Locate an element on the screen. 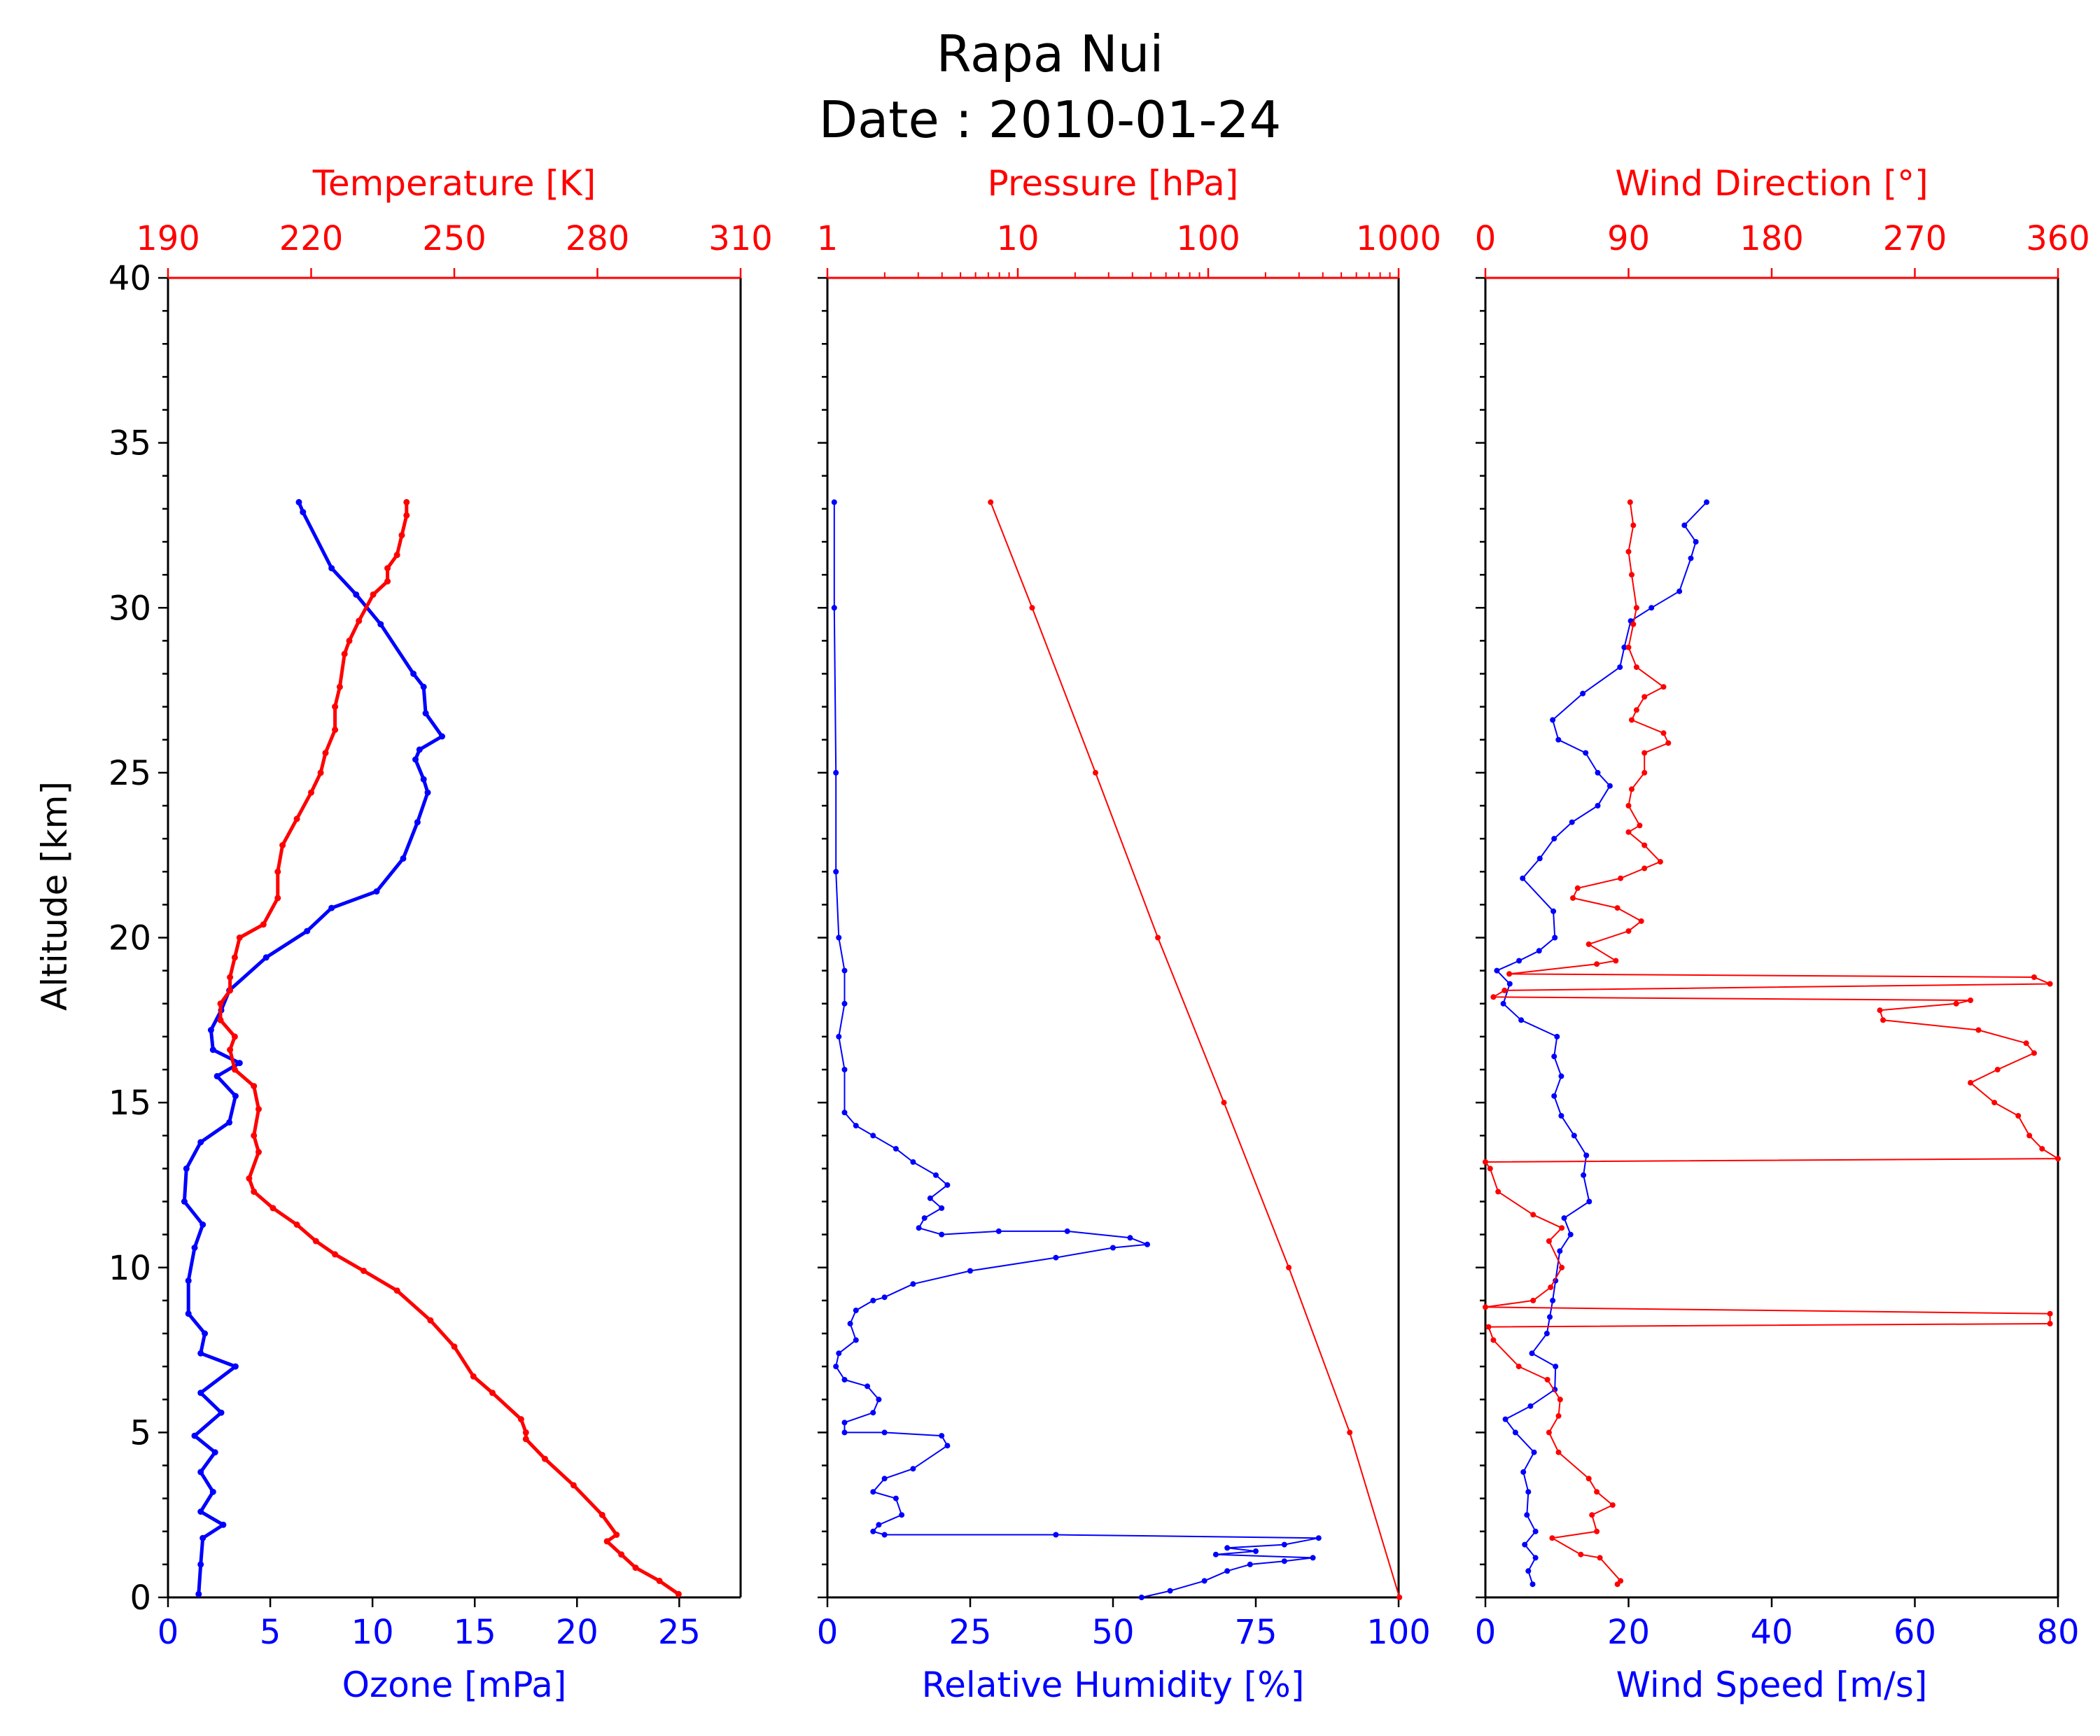 The width and height of the screenshot is (2100, 1736). wind-bottom-axis-label: Wind Speed [m/s] is located at coordinates (1772, 1685).